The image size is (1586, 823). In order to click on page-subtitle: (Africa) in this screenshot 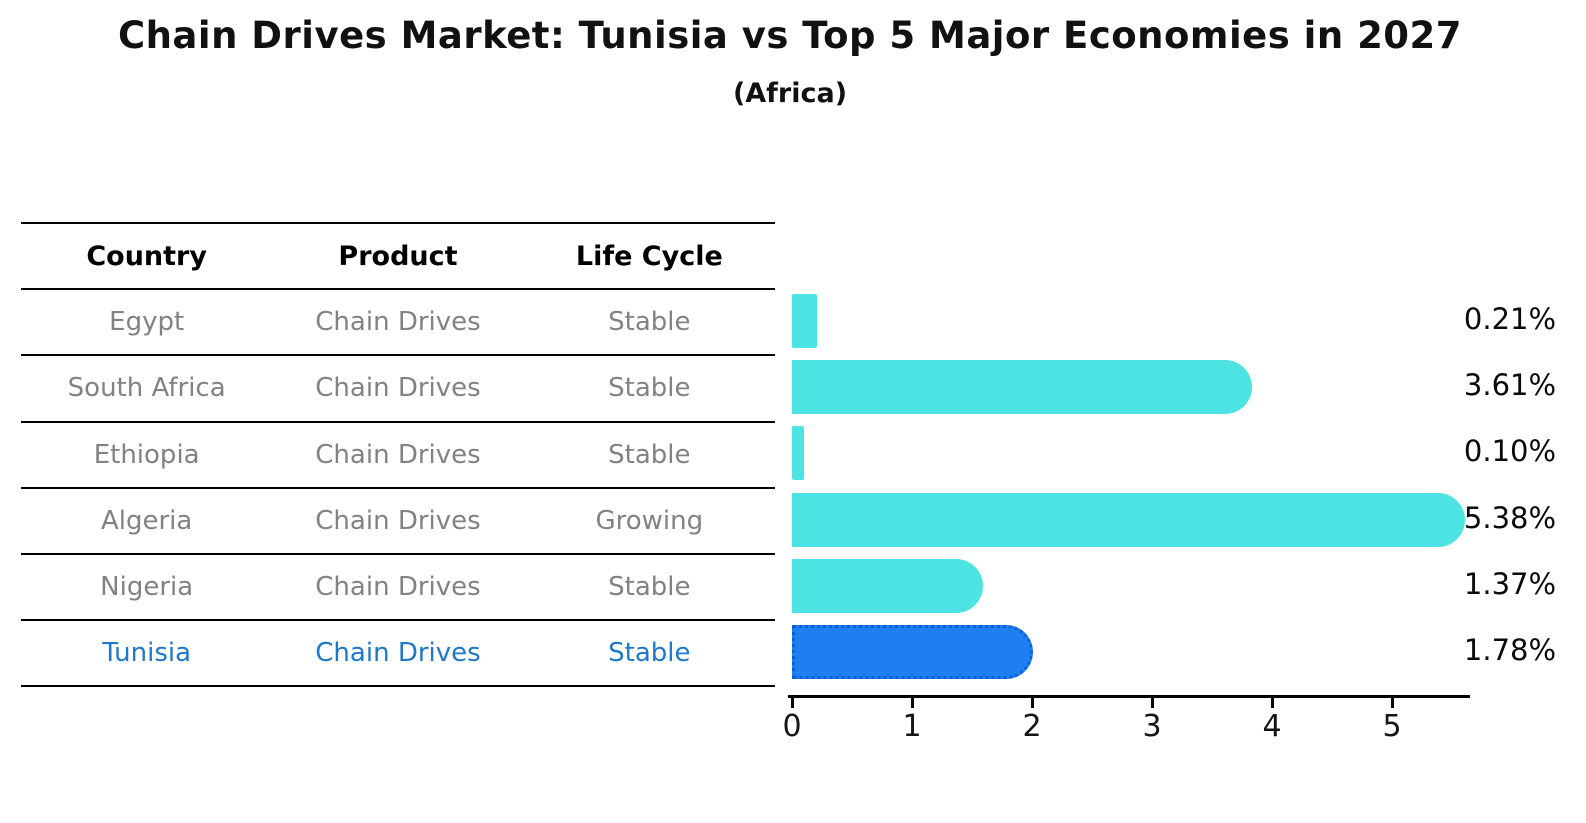, I will do `click(790, 93)`.